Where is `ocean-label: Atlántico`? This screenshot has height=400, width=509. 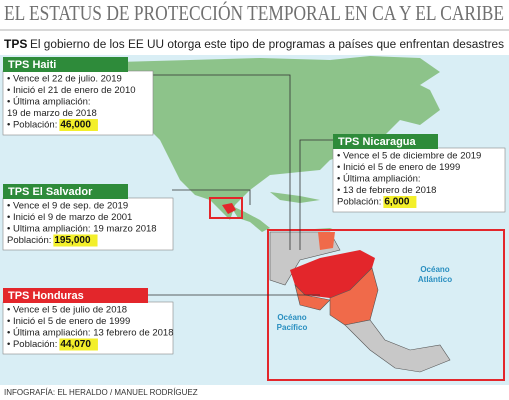 ocean-label: Atlántico is located at coordinates (435, 279).